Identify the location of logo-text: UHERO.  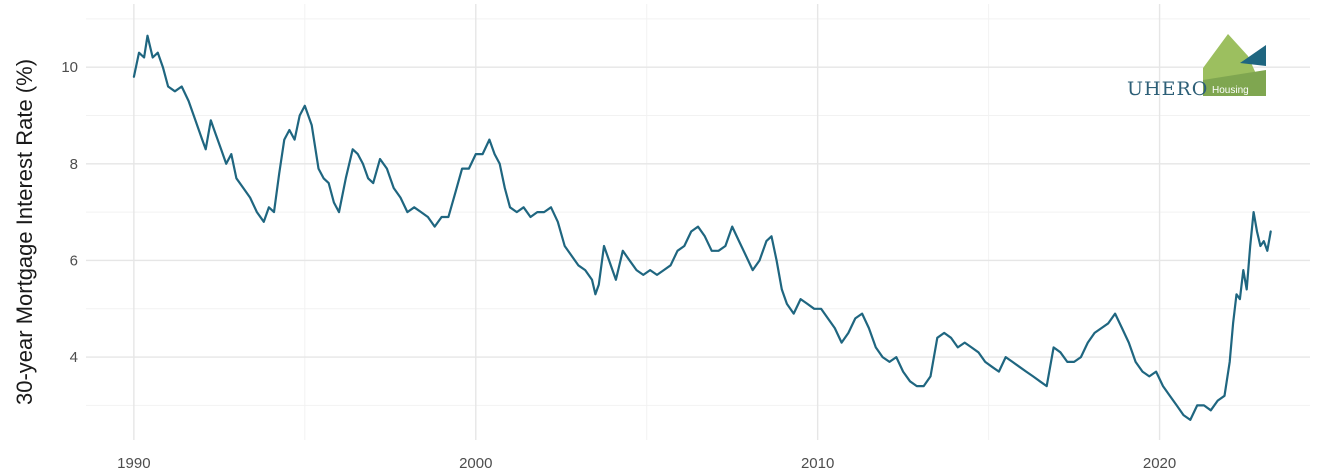
(1167, 89).